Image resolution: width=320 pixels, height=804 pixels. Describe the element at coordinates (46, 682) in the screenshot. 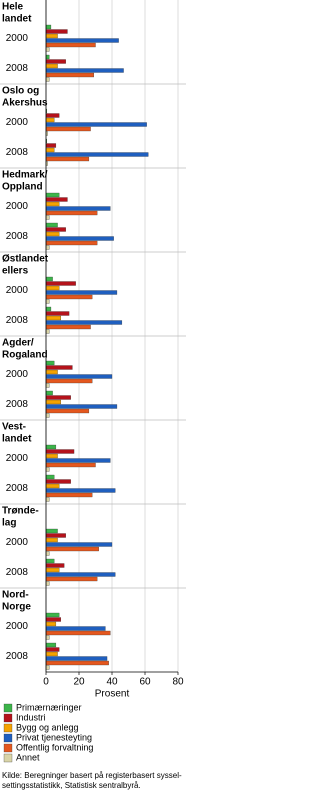

I see `x-tick-label: 0` at that location.